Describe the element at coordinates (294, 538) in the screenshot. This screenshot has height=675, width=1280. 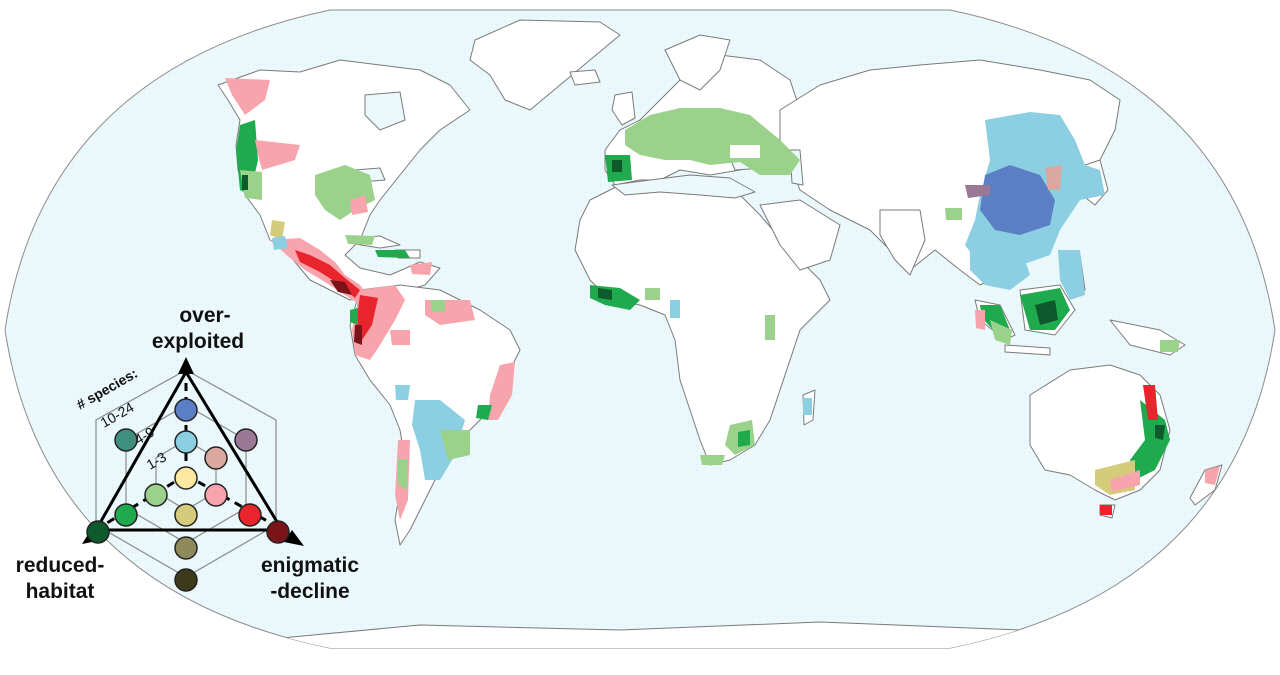
I see `arrowhead-right-icon` at that location.